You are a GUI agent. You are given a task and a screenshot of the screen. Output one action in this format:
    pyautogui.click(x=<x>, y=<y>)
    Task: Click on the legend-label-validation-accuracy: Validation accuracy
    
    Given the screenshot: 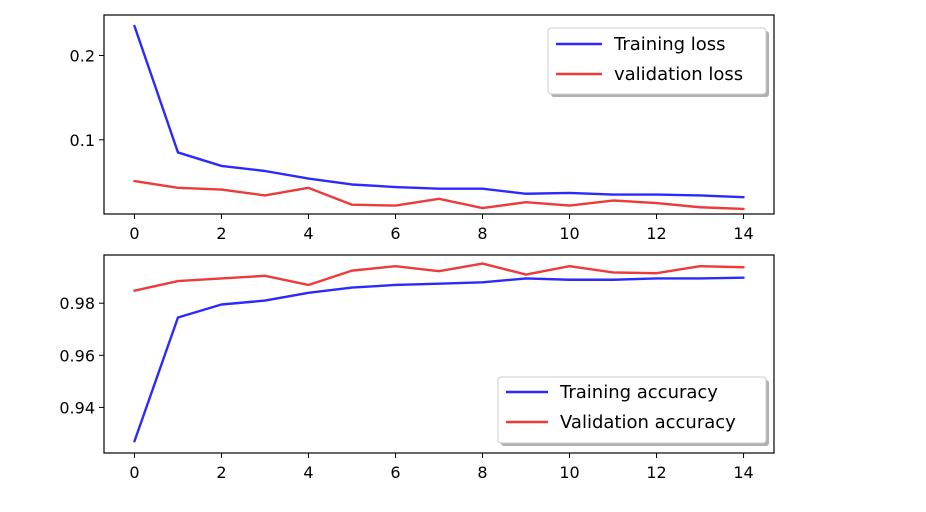 What is the action you would take?
    pyautogui.click(x=648, y=422)
    